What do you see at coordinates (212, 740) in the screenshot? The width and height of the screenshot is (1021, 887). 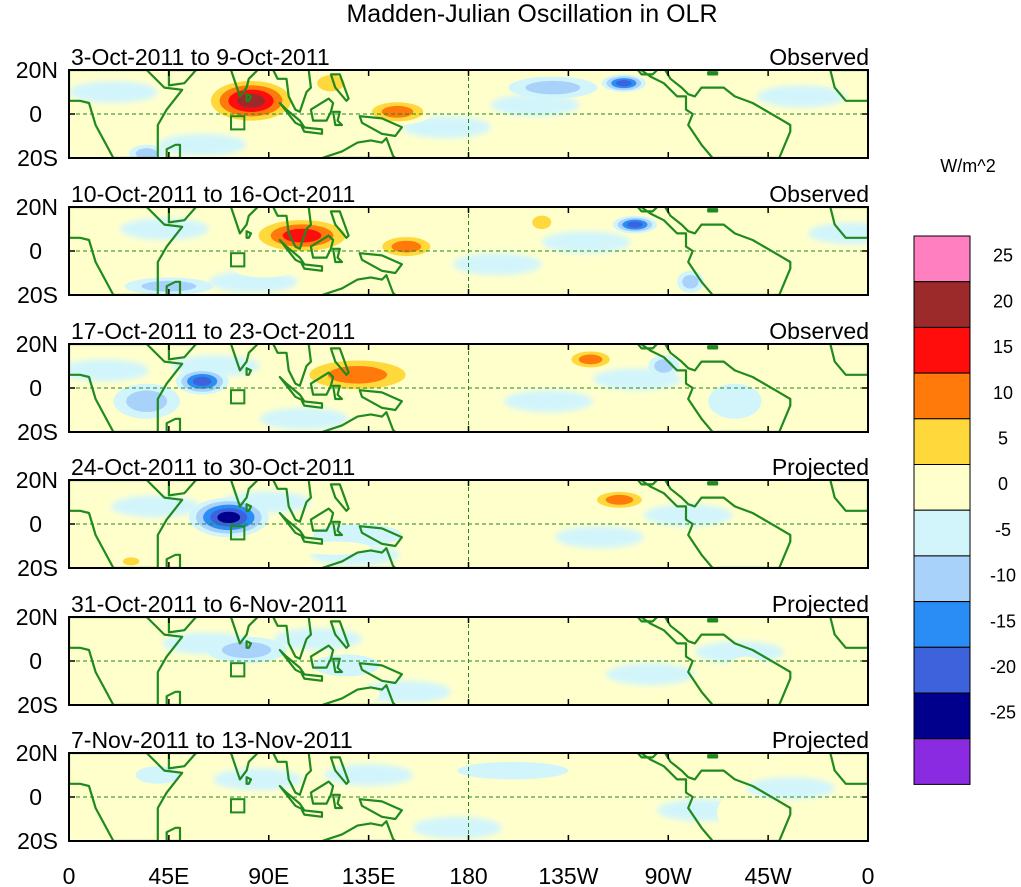 I see `panel-date-range: 7-Nov-2011 to 13-Nov-2011` at bounding box center [212, 740].